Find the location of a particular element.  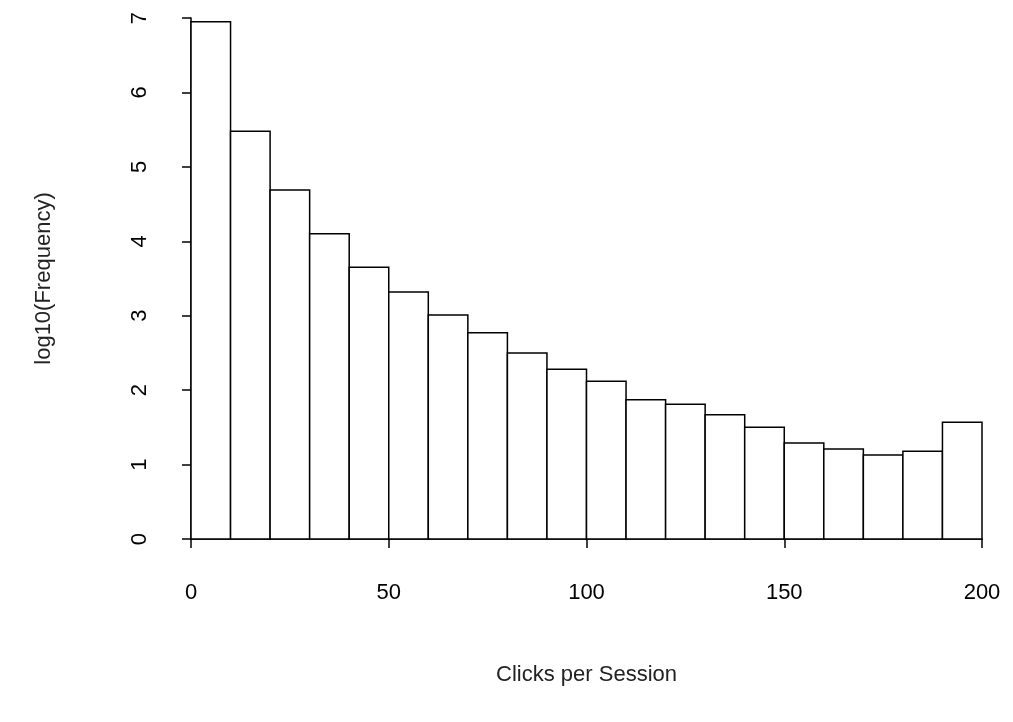

x-tick-label: 150 is located at coordinates (784, 591).